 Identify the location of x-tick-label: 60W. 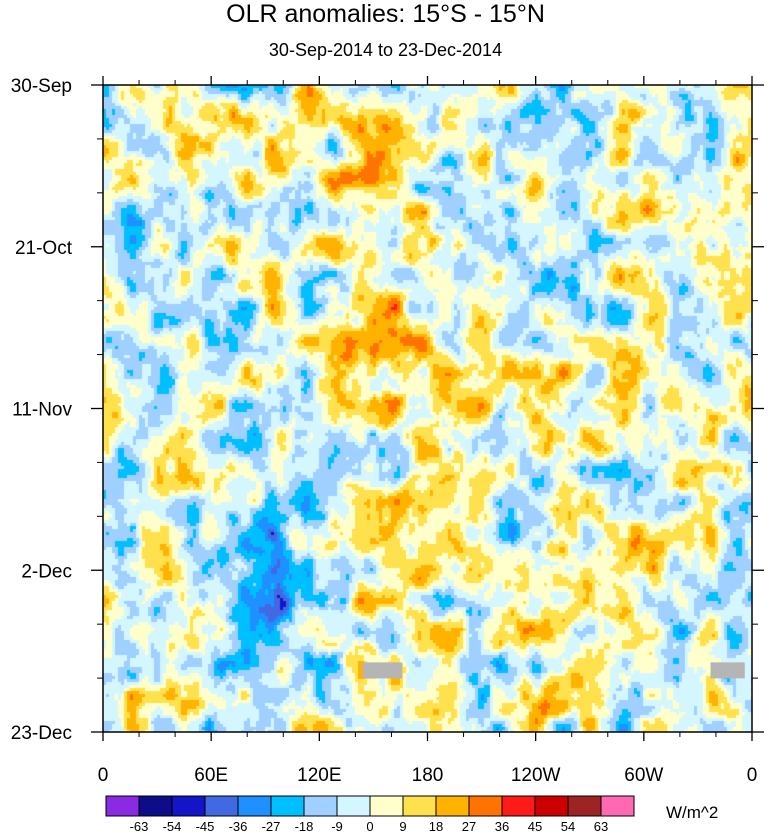
(643, 775).